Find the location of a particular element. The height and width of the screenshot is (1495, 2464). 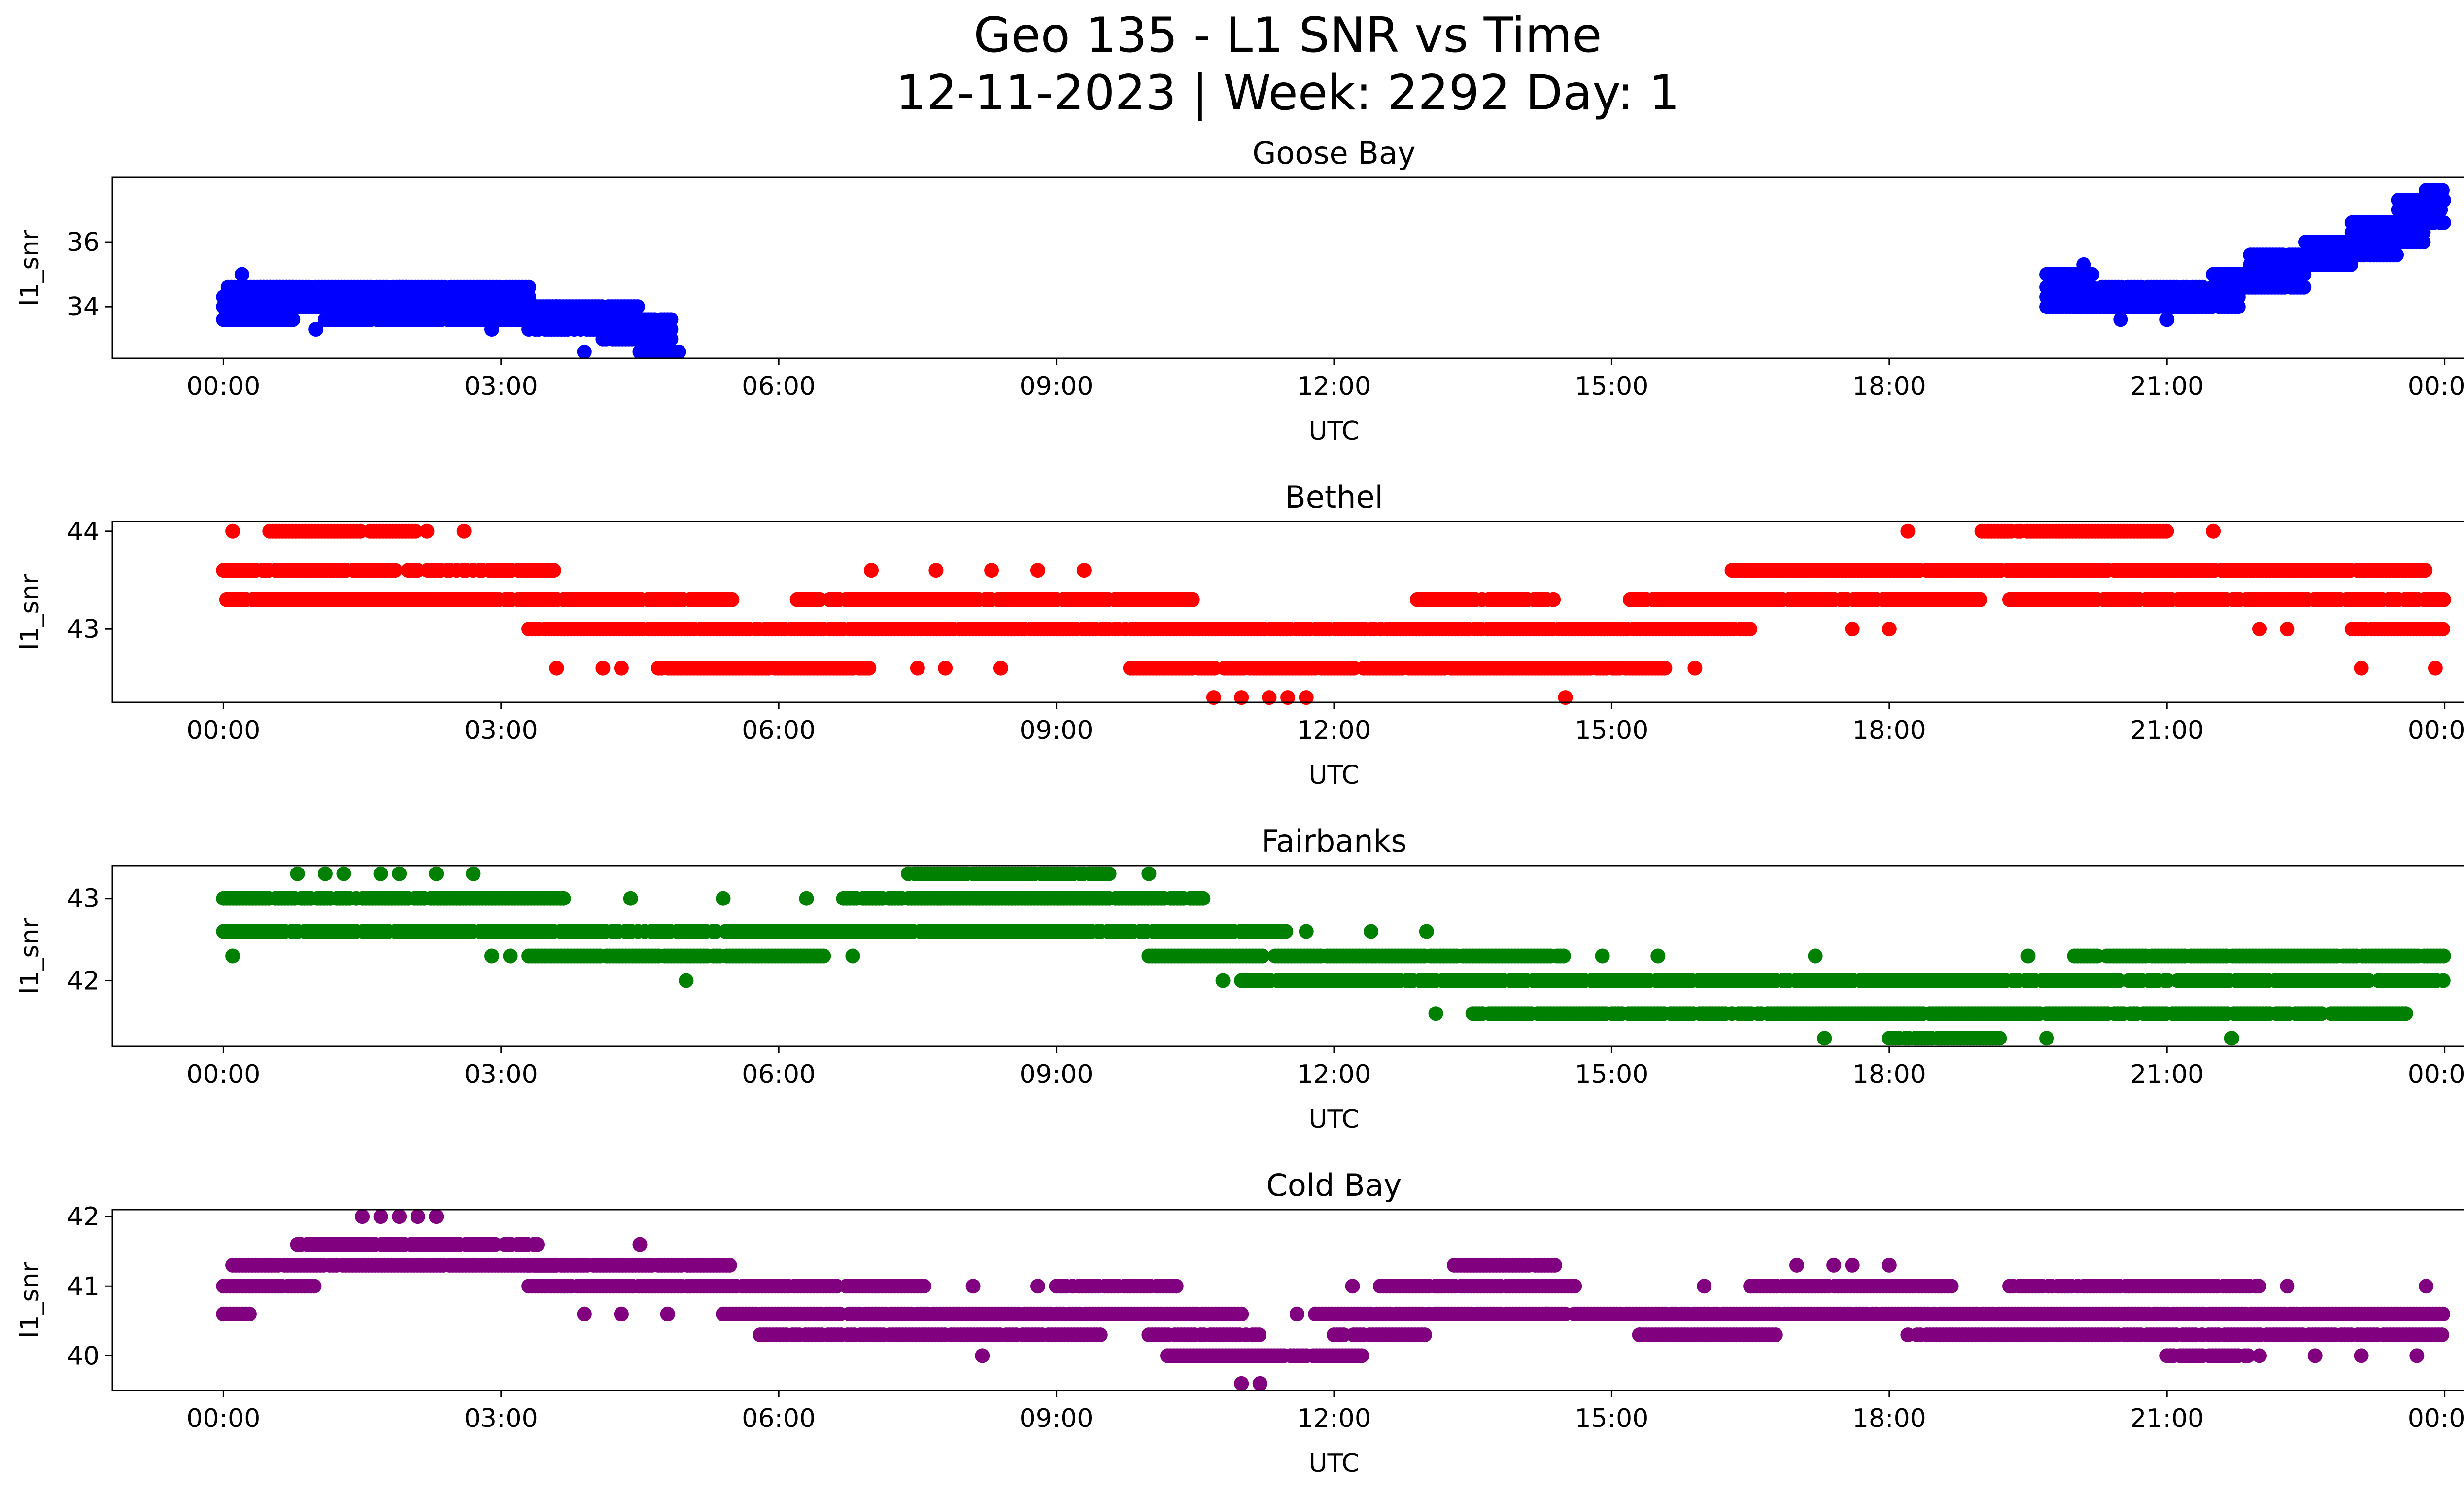

figure-title-line1: Geo 135 - L1 SNR vs Time is located at coordinates (1288, 35).